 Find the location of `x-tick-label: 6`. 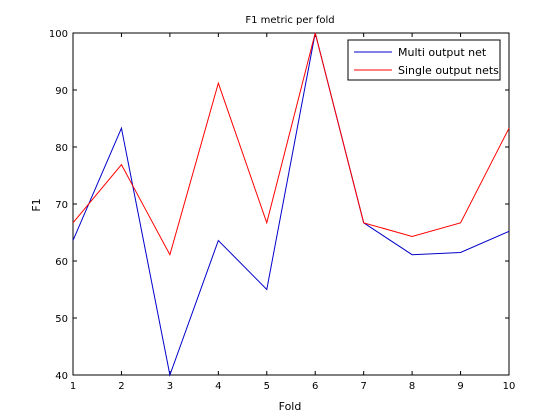

x-tick-label: 6 is located at coordinates (315, 386).